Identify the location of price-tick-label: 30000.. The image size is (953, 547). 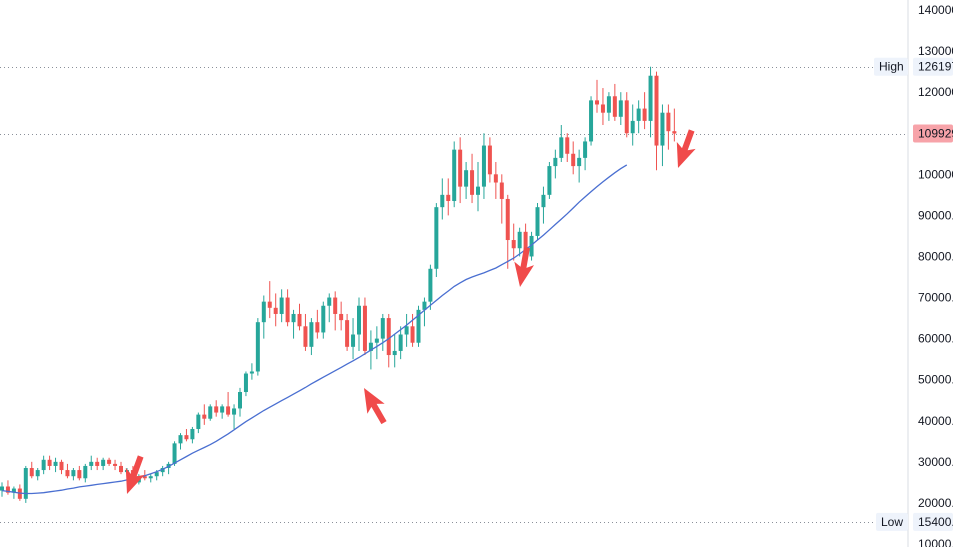
(935, 462).